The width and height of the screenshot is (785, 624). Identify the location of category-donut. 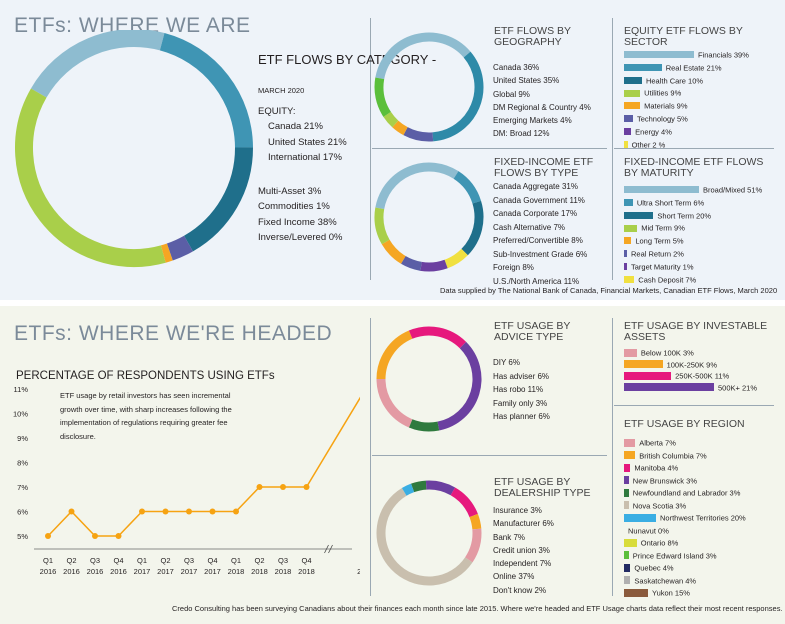
(134, 148).